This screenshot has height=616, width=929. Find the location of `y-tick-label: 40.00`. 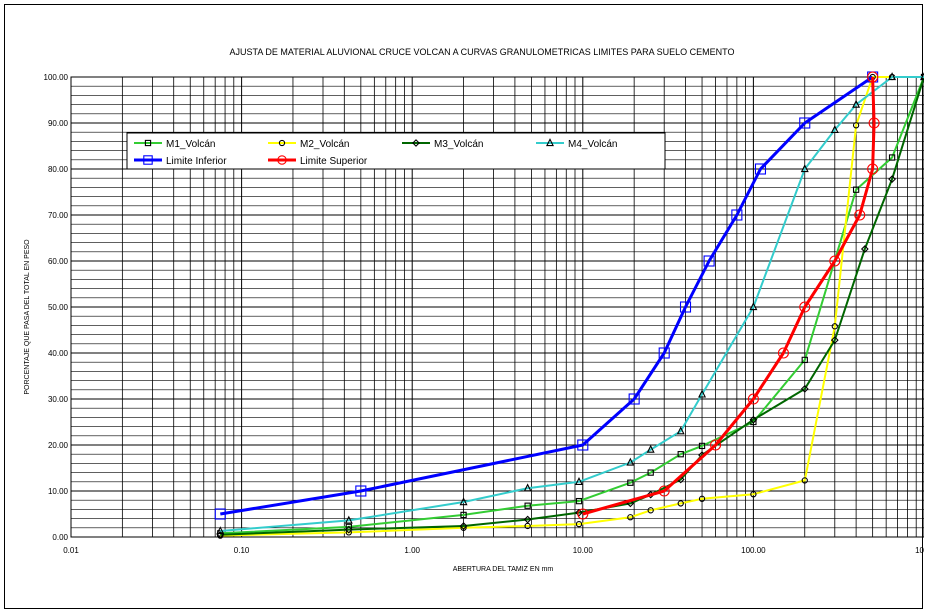

y-tick-label: 40.00 is located at coordinates (58, 353).